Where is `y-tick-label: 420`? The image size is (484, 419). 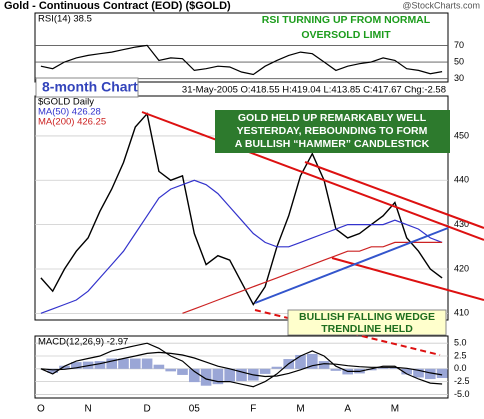 y-tick-label: 420 is located at coordinates (461, 268).